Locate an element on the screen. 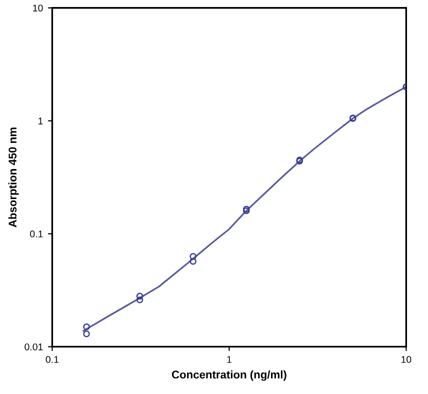 The width and height of the screenshot is (428, 394). y-tick-label: 0.1 is located at coordinates (36, 234).